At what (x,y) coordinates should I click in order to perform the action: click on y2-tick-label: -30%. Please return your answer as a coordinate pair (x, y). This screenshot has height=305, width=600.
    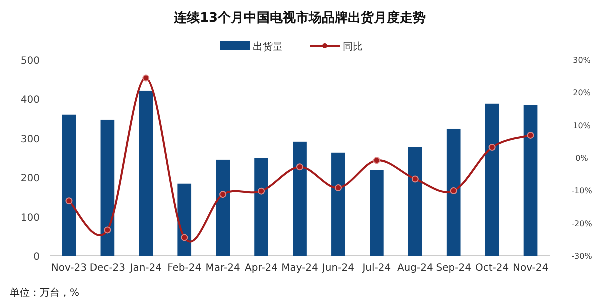
    Looking at the image, I should click on (582, 256).